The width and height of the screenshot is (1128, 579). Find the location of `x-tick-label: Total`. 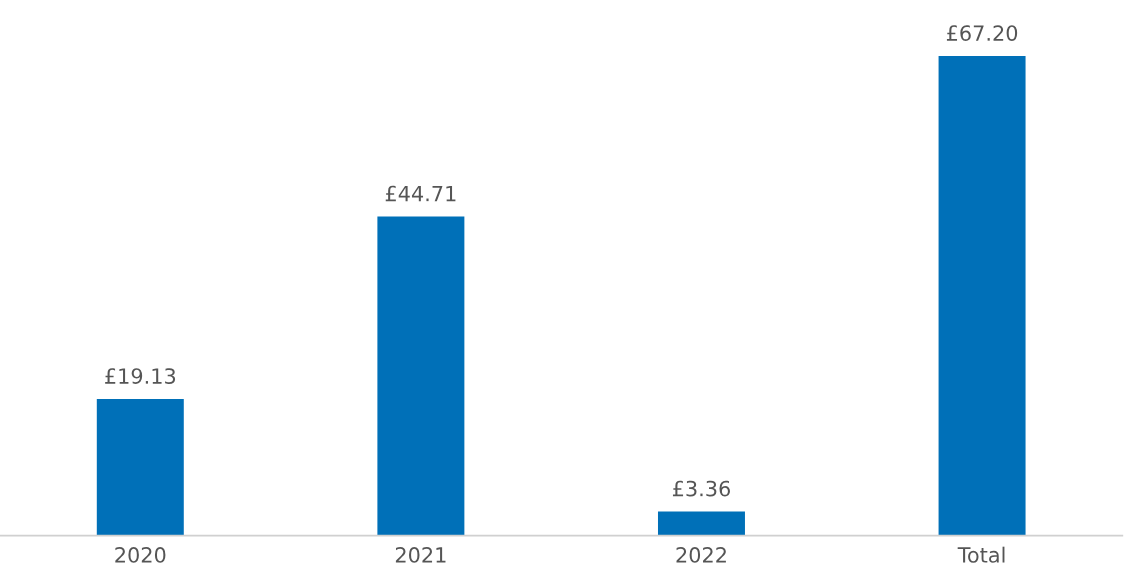

x-tick-label: Total is located at coordinates (981, 554).